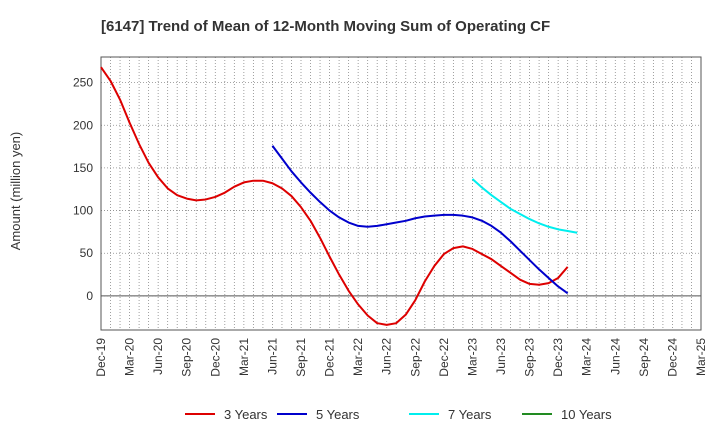 The width and height of the screenshot is (720, 440). Describe the element at coordinates (420, 220) in the screenshot. I see `series-line-5-years` at that location.